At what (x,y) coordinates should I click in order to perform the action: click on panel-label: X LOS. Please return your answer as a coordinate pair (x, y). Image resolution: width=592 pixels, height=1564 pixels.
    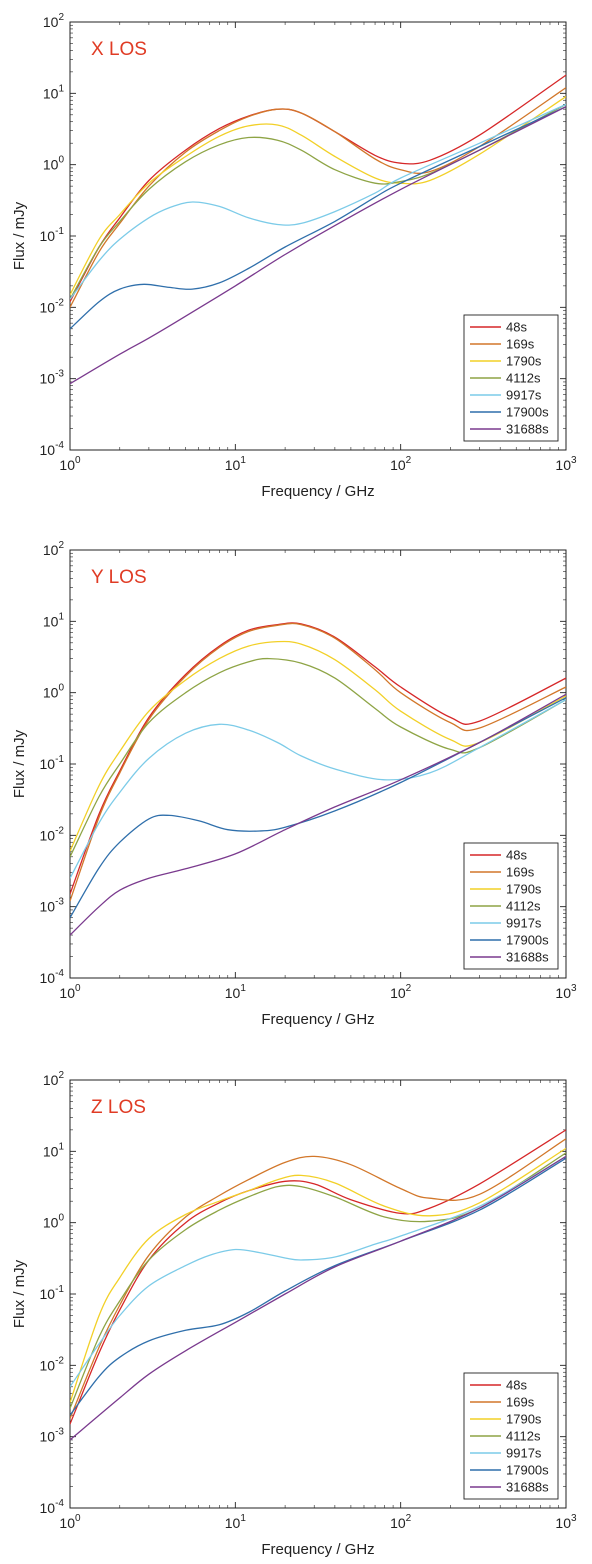
    Looking at the image, I should click on (119, 49).